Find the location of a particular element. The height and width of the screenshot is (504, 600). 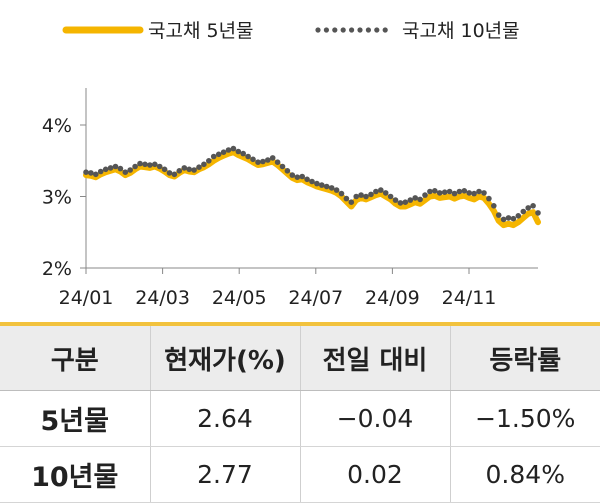

plot-area is located at coordinates (312, 187).